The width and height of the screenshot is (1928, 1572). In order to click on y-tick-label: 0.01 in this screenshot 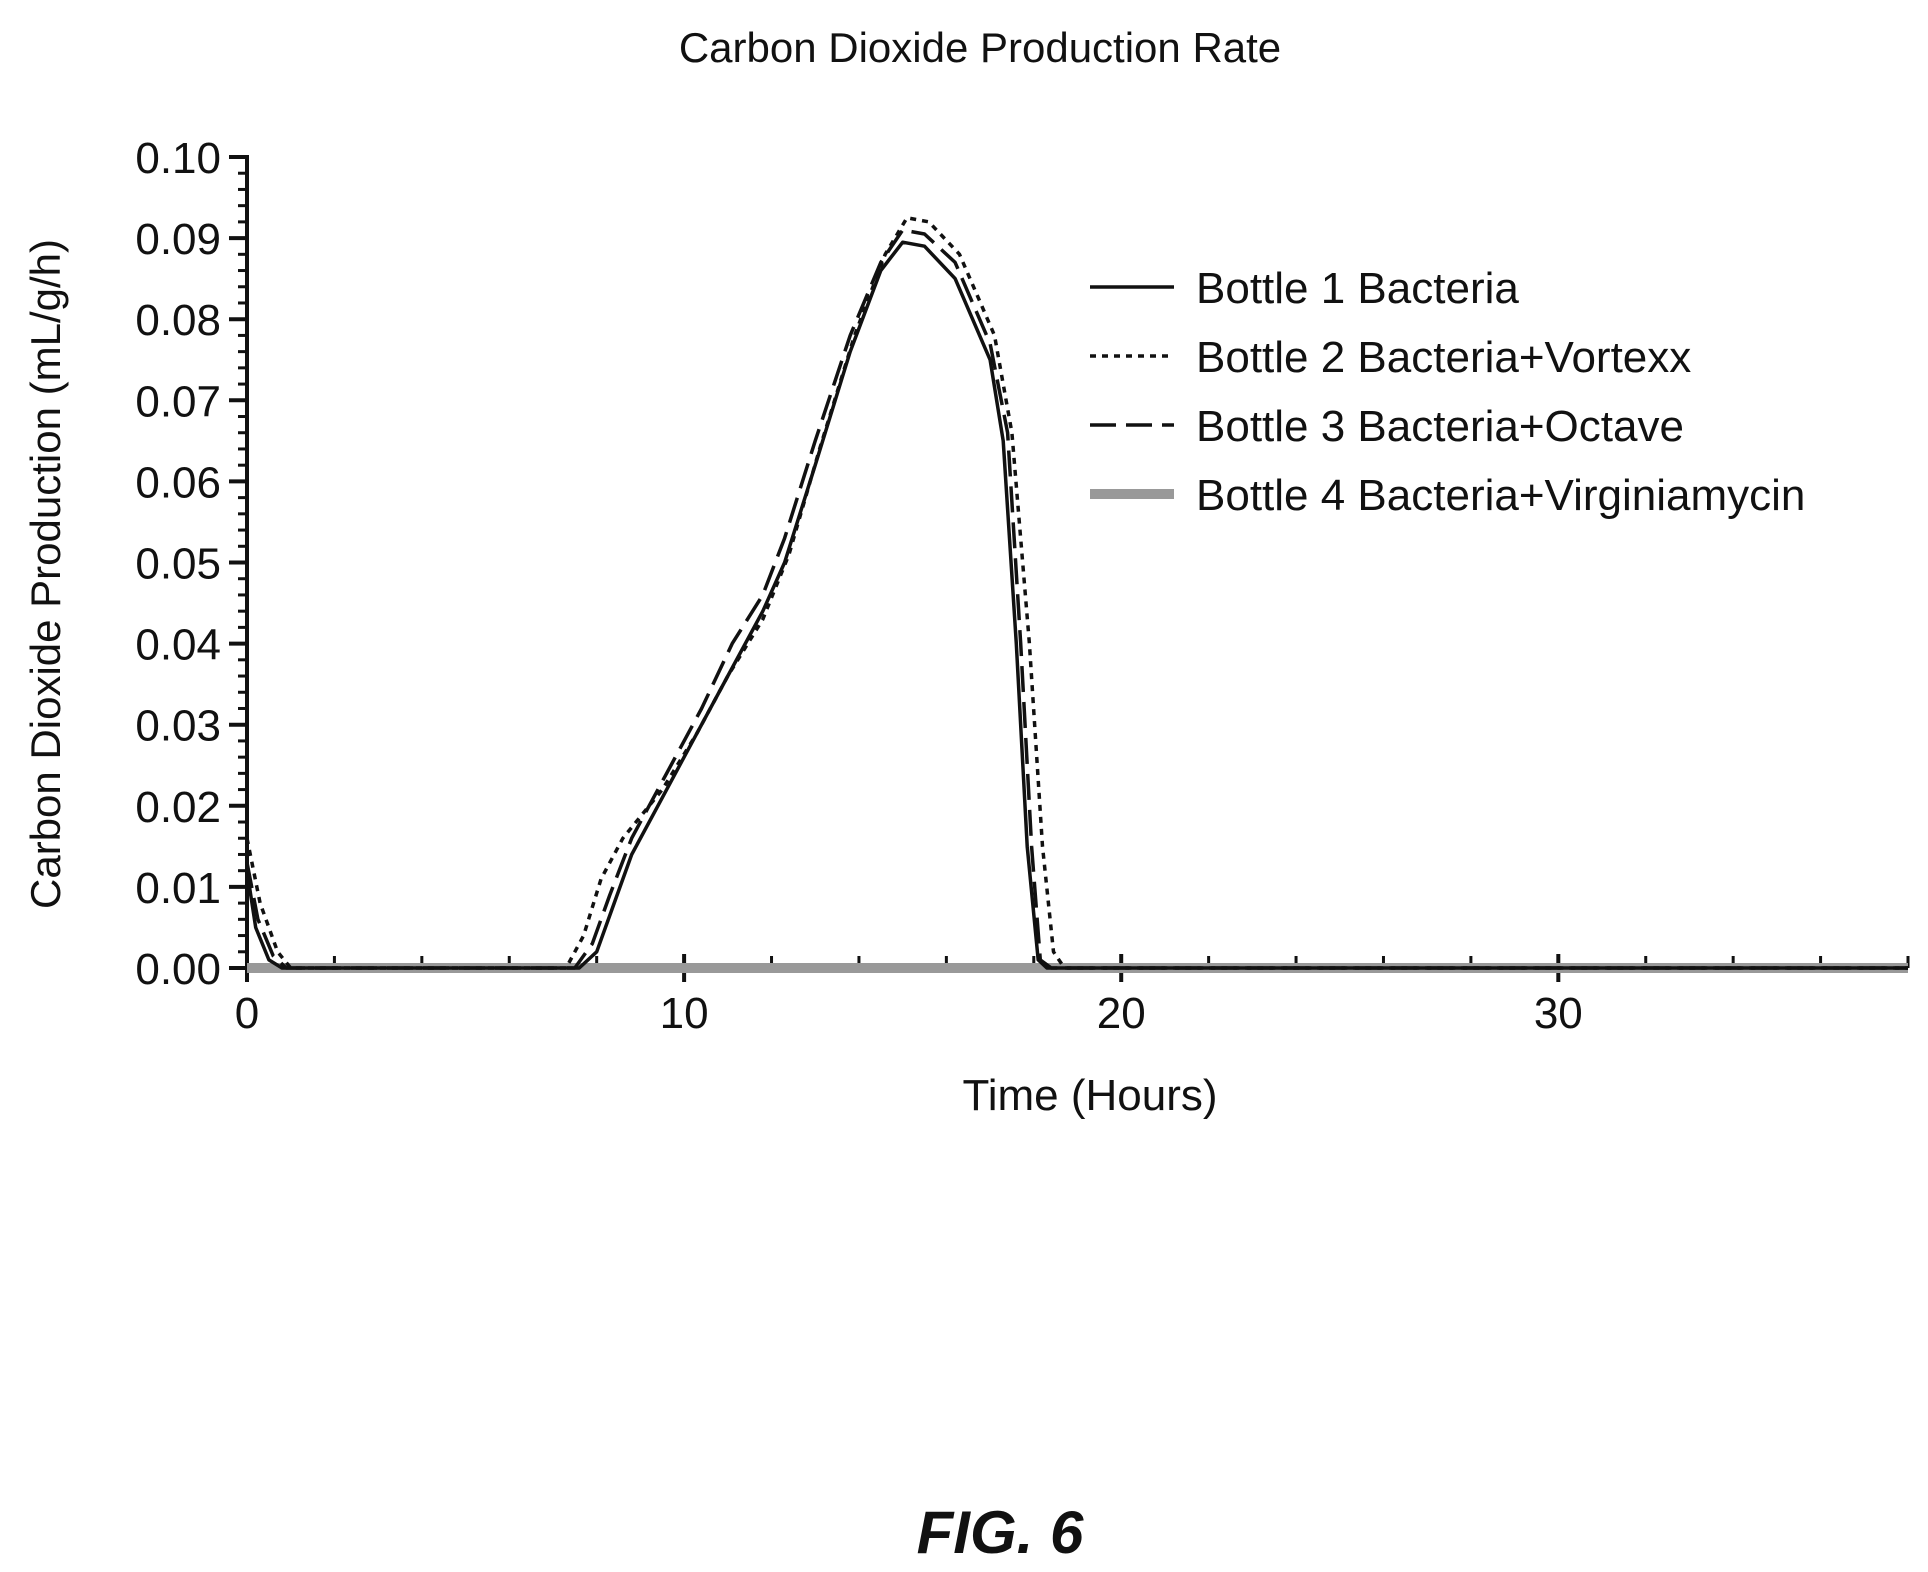, I will do `click(178, 888)`.